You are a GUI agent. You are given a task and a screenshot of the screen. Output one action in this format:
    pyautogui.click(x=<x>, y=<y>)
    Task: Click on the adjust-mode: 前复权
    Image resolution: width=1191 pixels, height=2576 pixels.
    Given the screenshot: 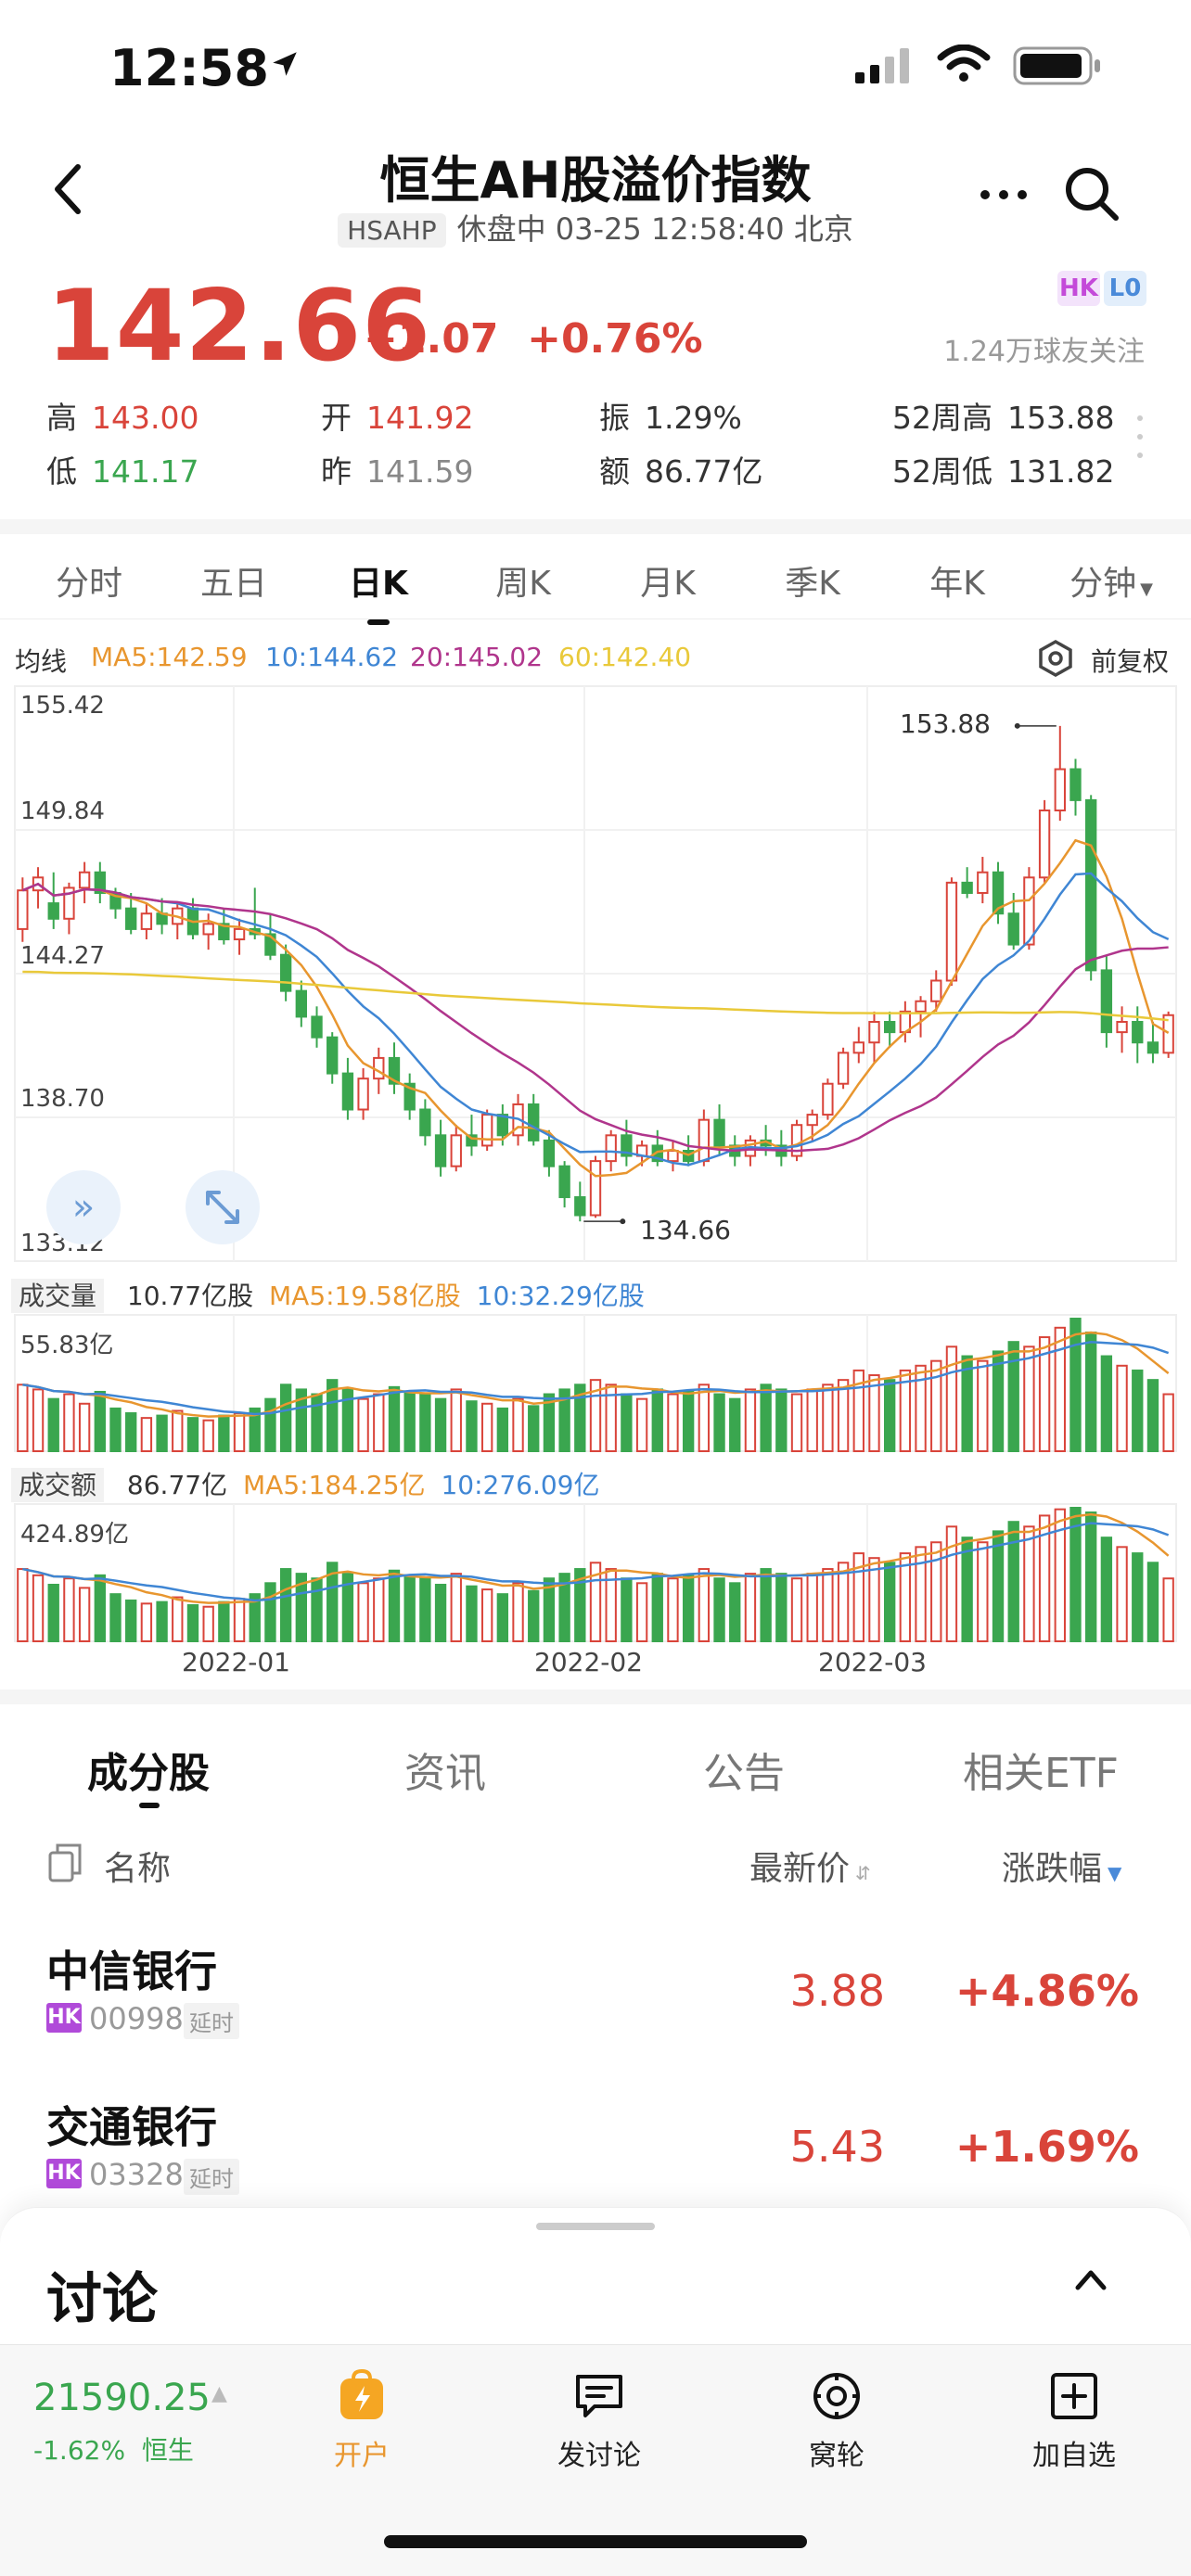 What is the action you would take?
    pyautogui.click(x=1130, y=662)
    